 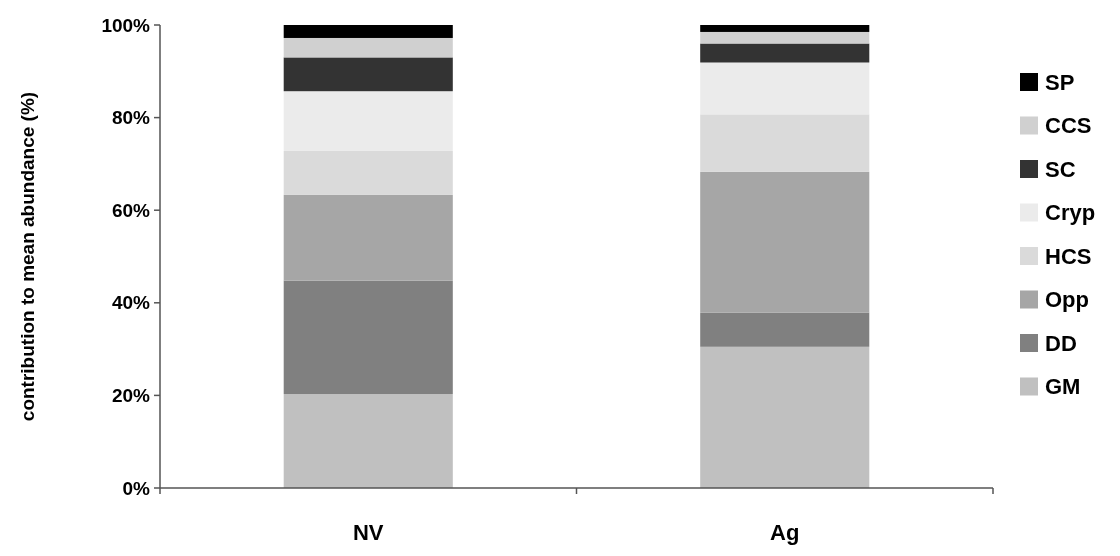 I want to click on y-tick-label: 60%, so click(x=131, y=210).